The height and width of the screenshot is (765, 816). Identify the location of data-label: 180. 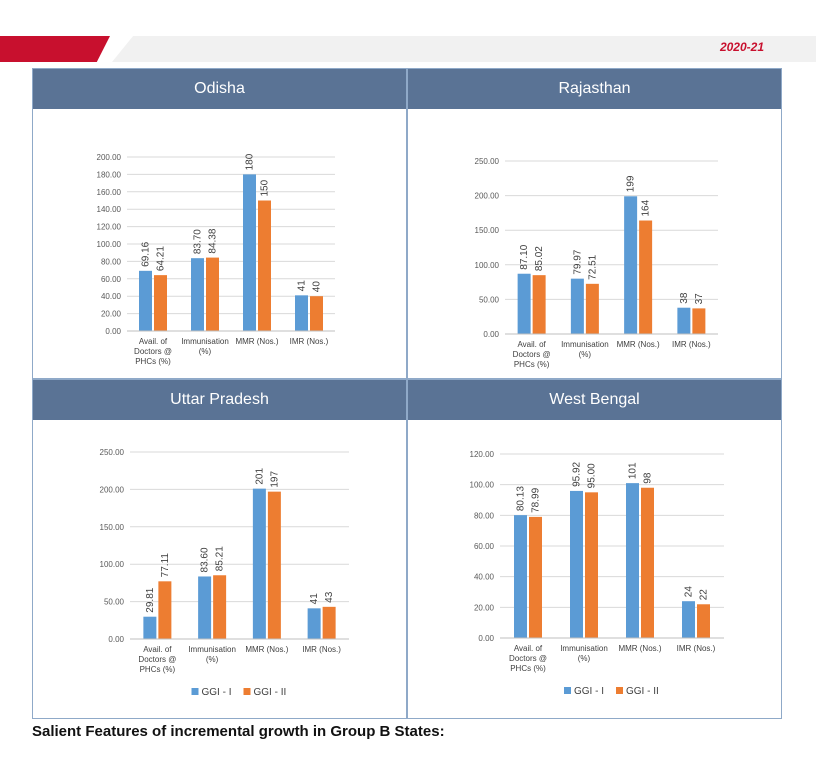
(250, 161).